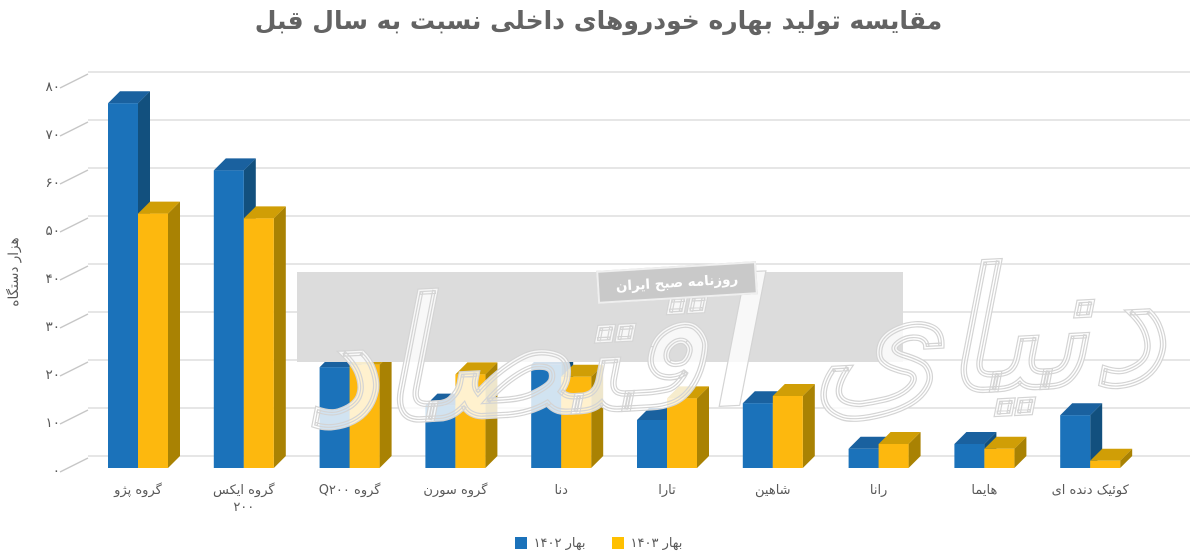 The image size is (1197, 557). Describe the element at coordinates (52, 231) in the screenshot. I see `y-tick-label: ۵۰` at that location.